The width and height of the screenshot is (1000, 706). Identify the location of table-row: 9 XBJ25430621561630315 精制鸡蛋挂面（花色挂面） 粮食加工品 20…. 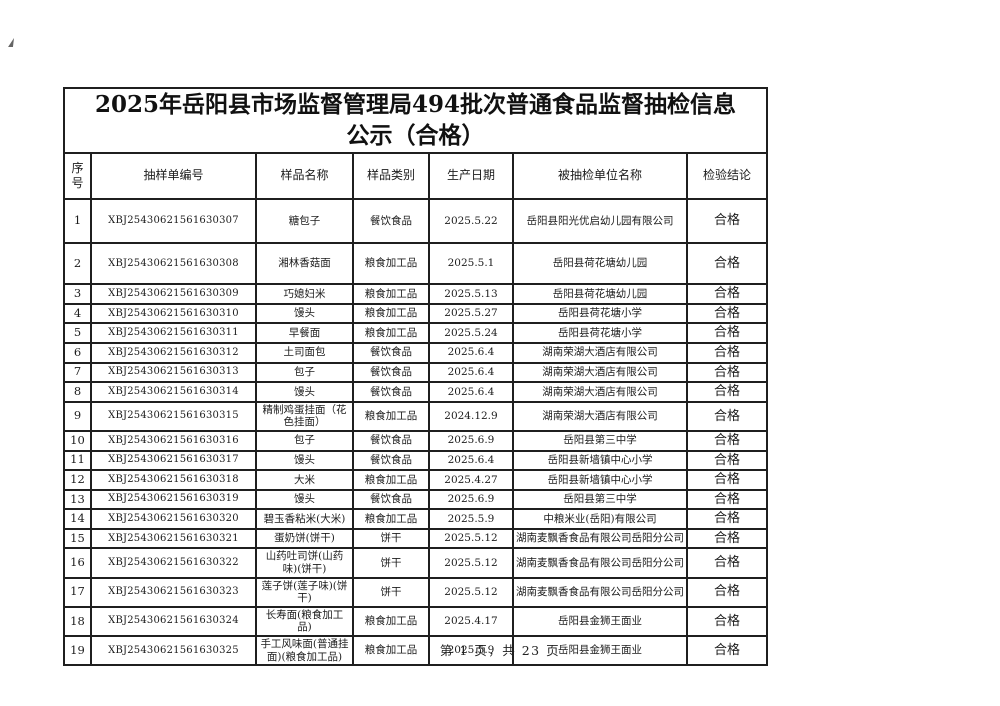
(416, 416).